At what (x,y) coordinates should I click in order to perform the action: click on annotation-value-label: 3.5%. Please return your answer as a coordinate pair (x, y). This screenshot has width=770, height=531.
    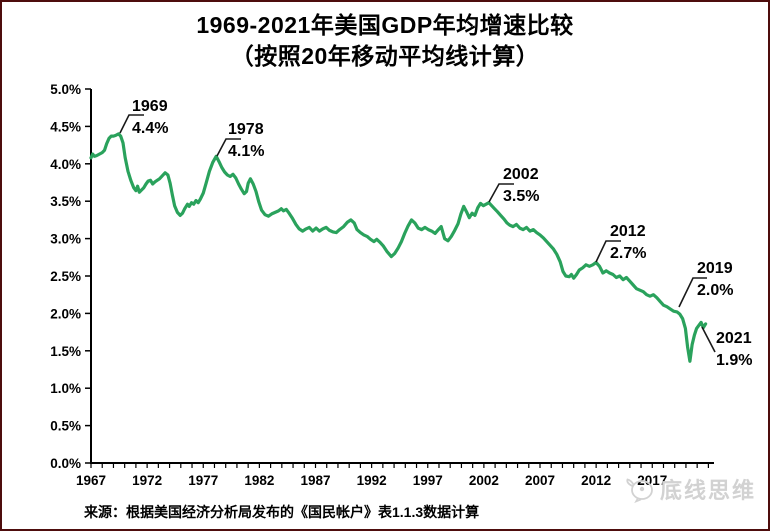
    Looking at the image, I should click on (521, 196).